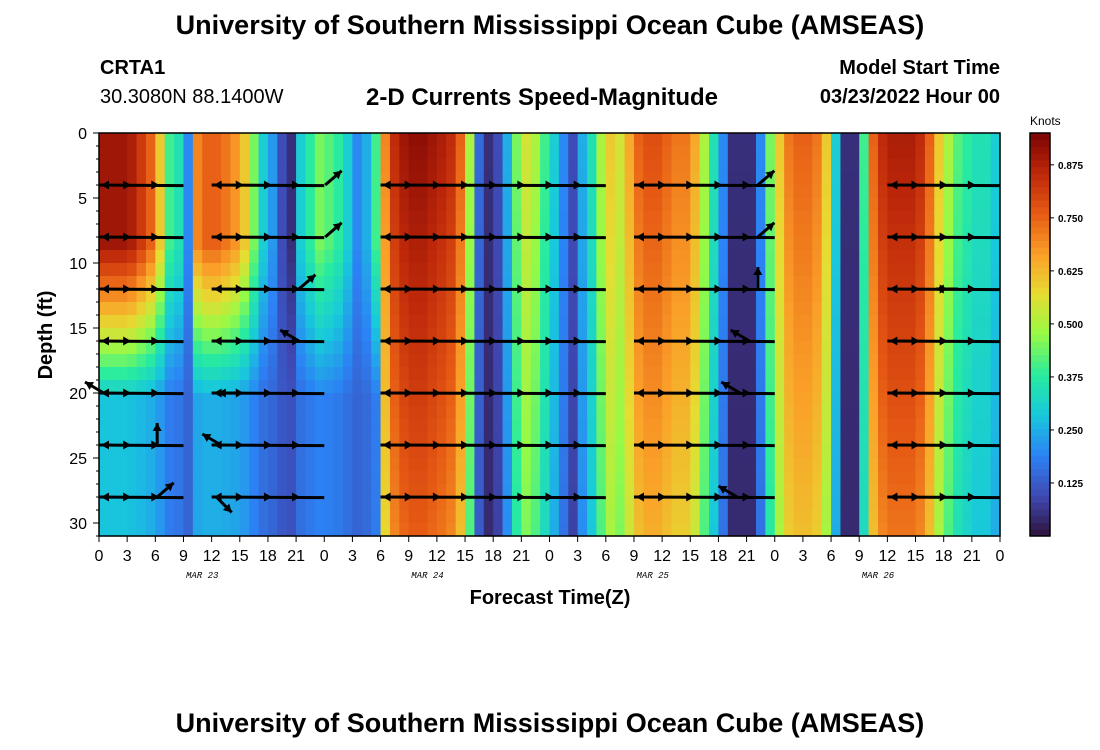 This screenshot has height=750, width=1100. Describe the element at coordinates (909, 97) in the screenshot. I see `model-start-value: 03/23/2022 Hour 00` at that location.